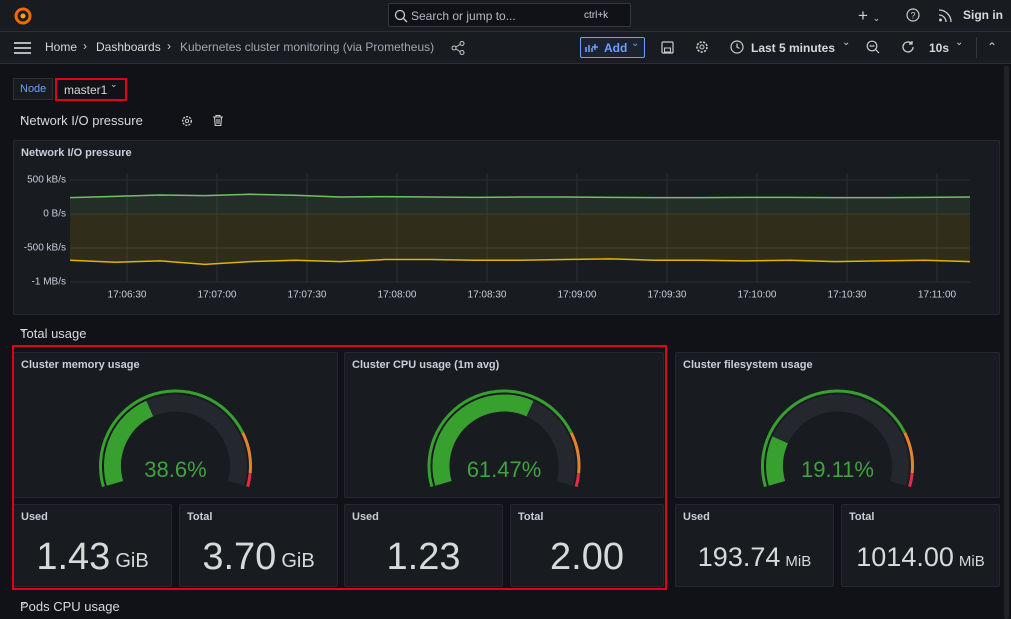 This screenshot has height=619, width=1011. Describe the element at coordinates (53, 333) in the screenshot. I see `row-title: Total usage` at that location.